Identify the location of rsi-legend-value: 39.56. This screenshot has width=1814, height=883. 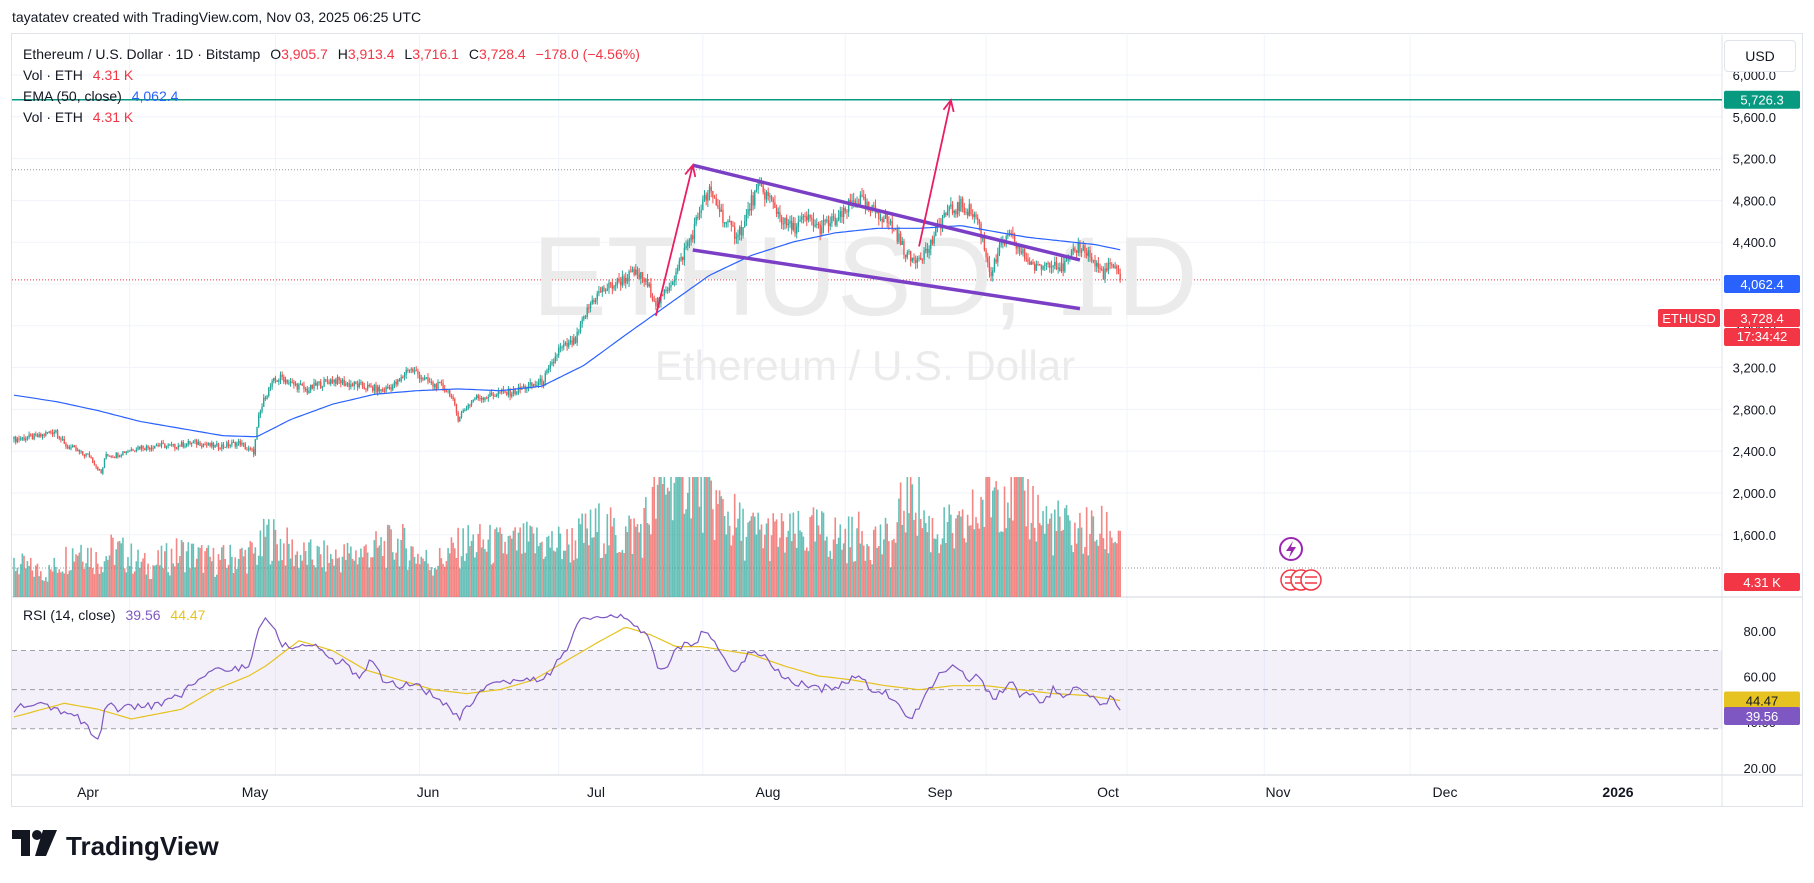
(143, 615).